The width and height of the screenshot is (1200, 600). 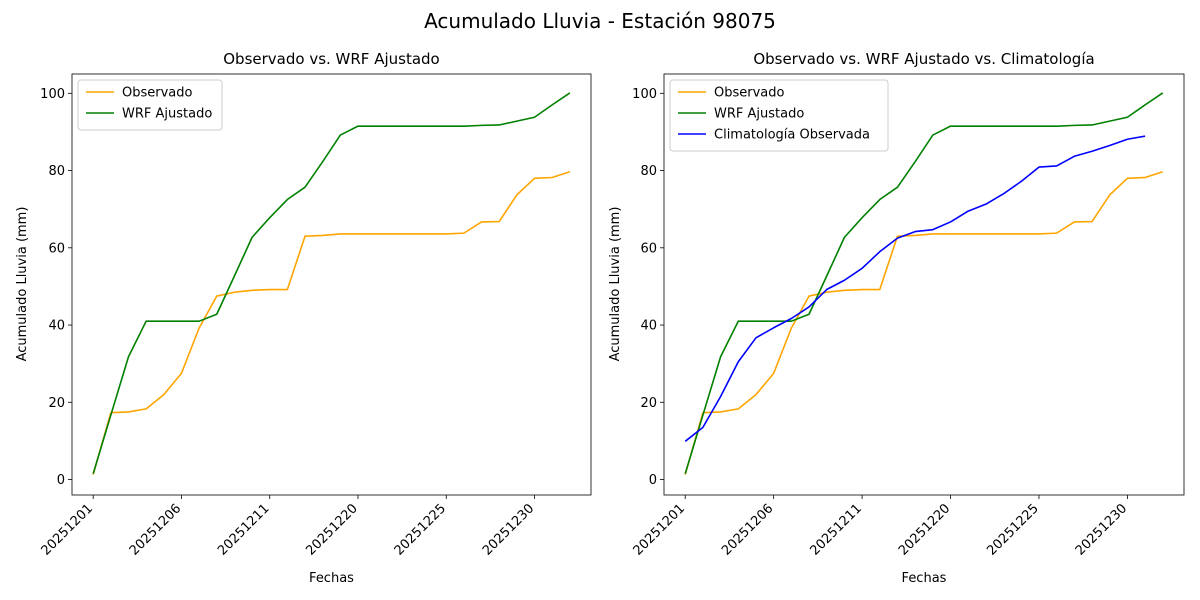 I want to click on left-x-axis-label: Fechas, so click(x=331, y=578).